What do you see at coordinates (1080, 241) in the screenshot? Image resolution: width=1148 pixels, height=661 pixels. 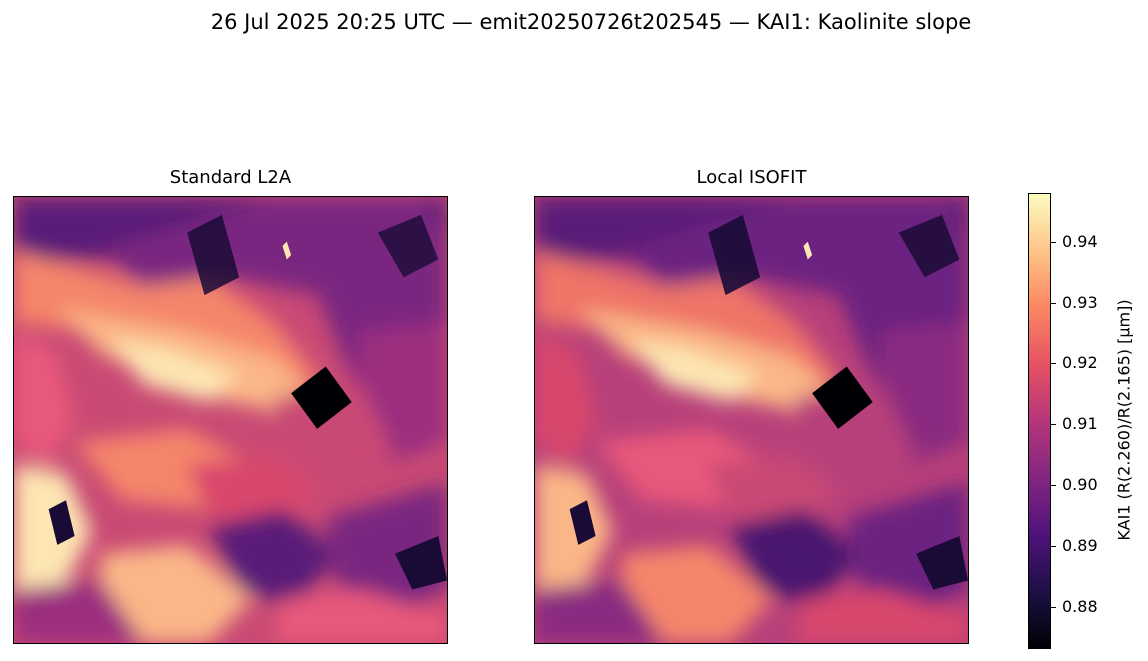 I see `colorbar-tick-label: 0.94` at bounding box center [1080, 241].